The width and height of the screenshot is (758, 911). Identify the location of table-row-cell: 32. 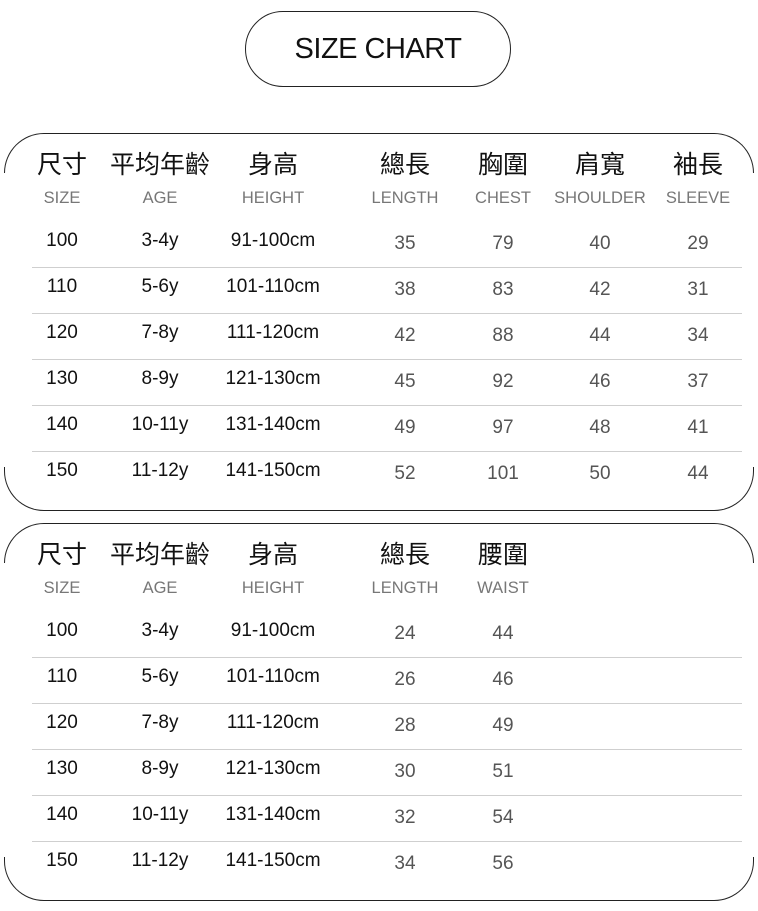
(405, 817).